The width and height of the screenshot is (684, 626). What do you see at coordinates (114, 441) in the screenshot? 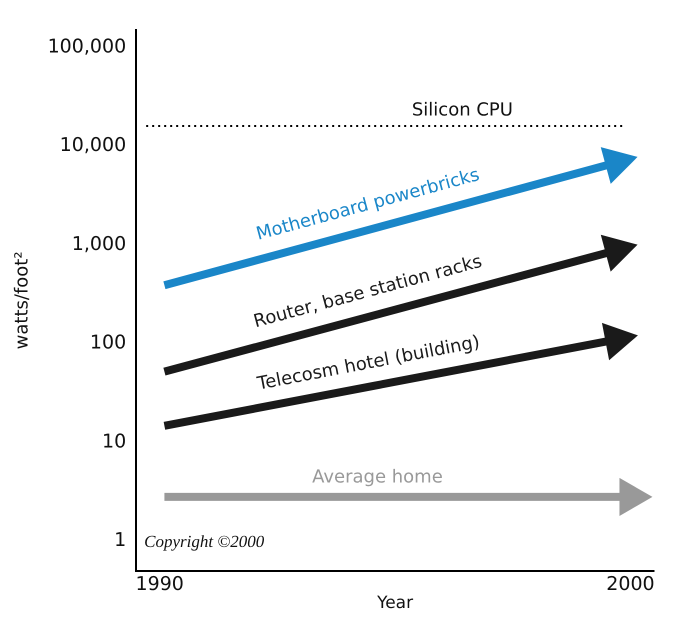
I see `y-tick-label: 10` at bounding box center [114, 441].